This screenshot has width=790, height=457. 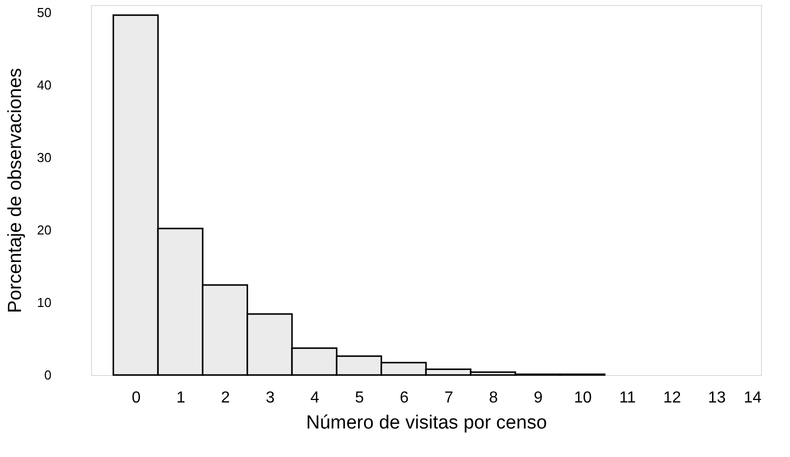 What do you see at coordinates (359, 398) in the screenshot?
I see `x-tick-label: 5` at bounding box center [359, 398].